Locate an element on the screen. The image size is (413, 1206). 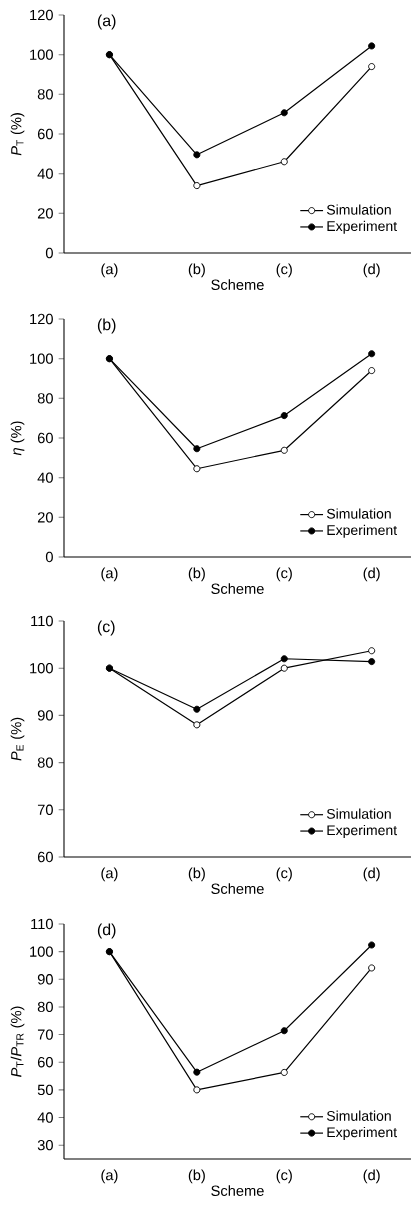
y-axis-title: P$_{T}$ (%) is located at coordinates (17, 134).